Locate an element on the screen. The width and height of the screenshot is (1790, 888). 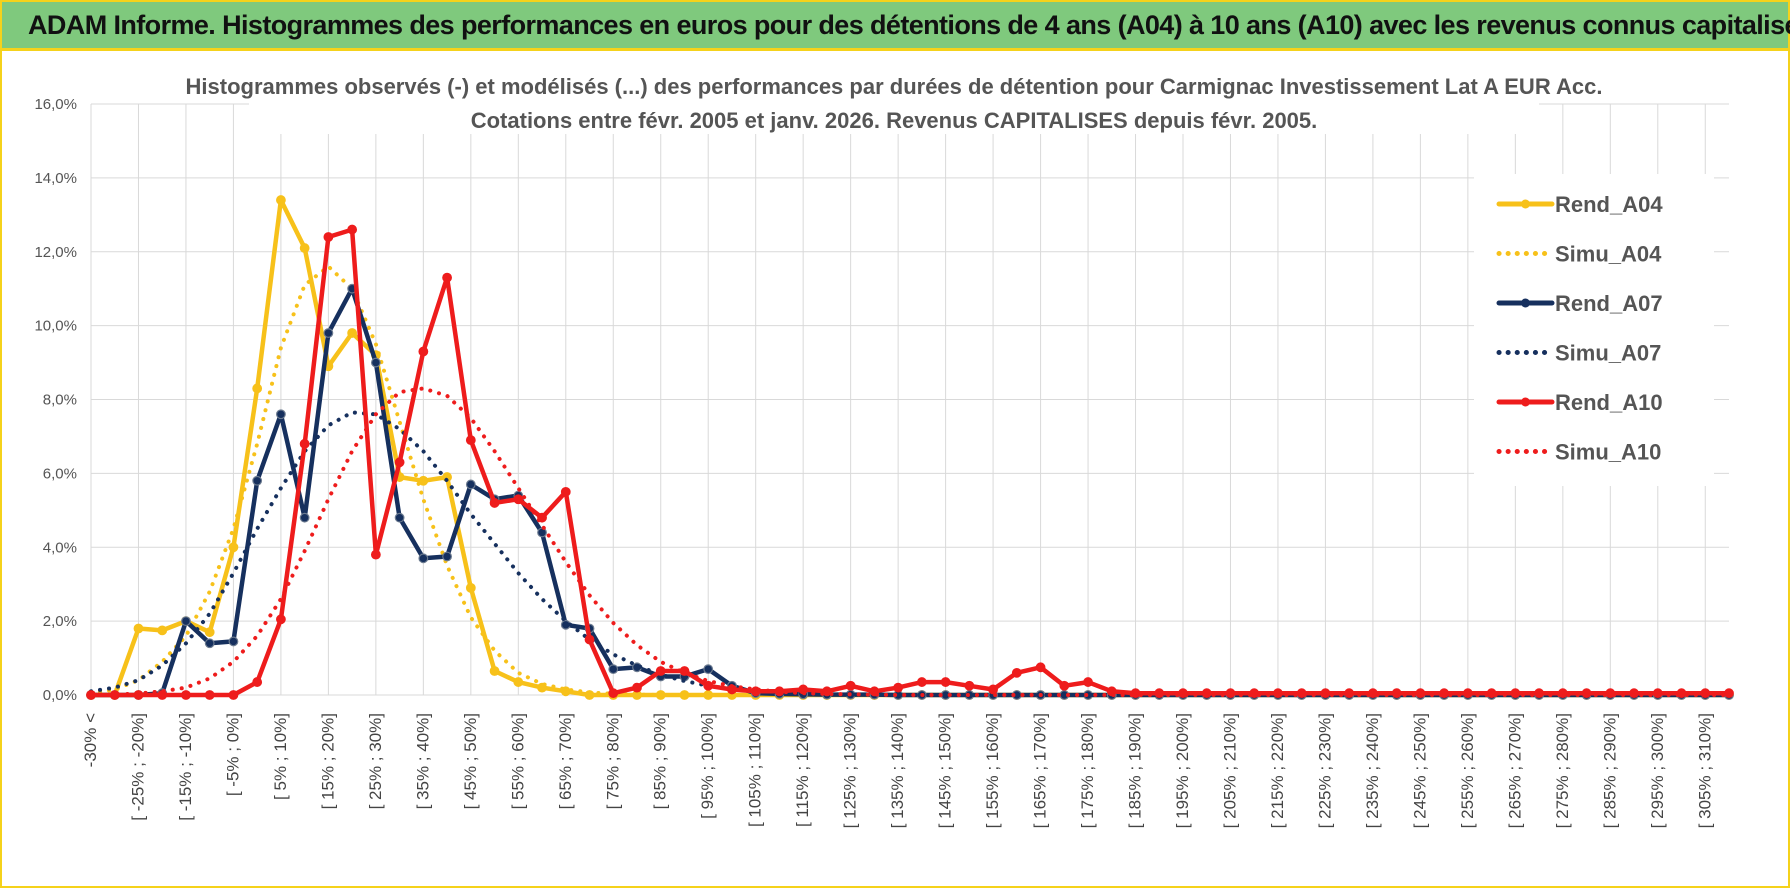
x-tick-label: [ 155% ; 160%] is located at coordinates (992, 770).